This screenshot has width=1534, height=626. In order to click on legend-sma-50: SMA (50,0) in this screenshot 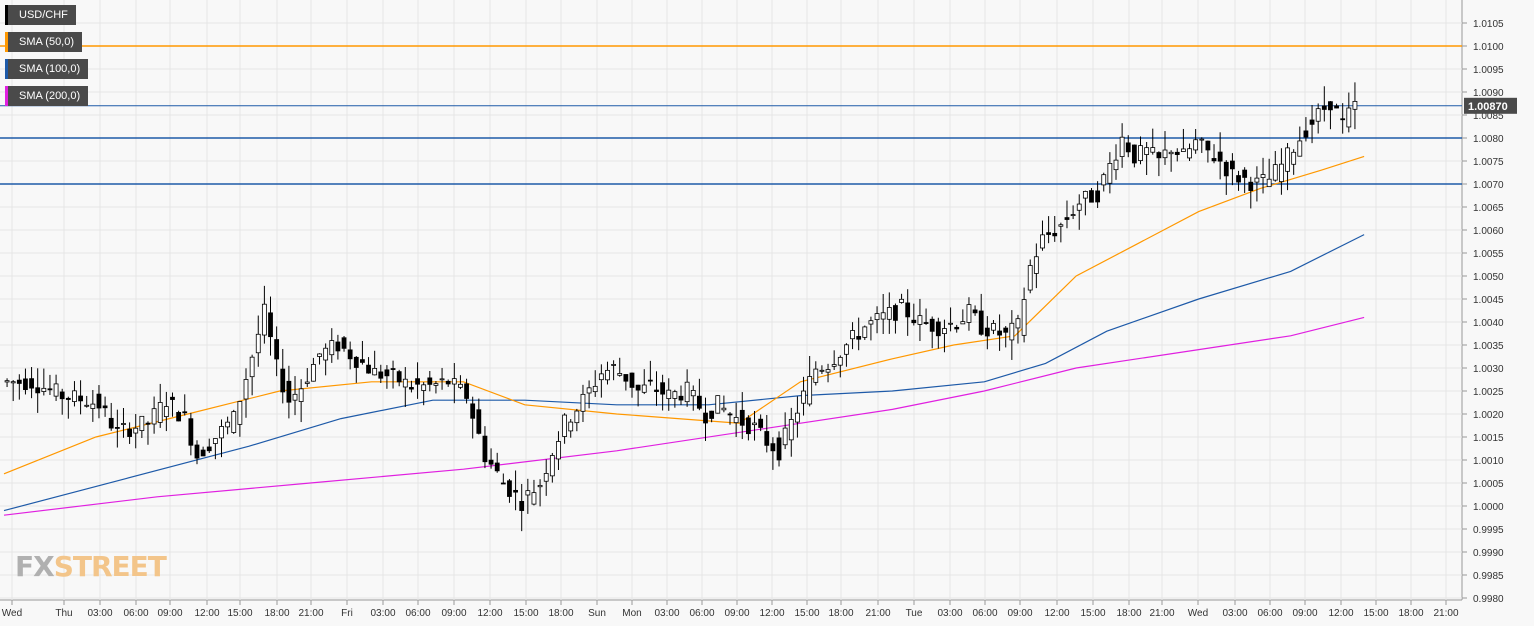, I will do `click(44, 42)`.